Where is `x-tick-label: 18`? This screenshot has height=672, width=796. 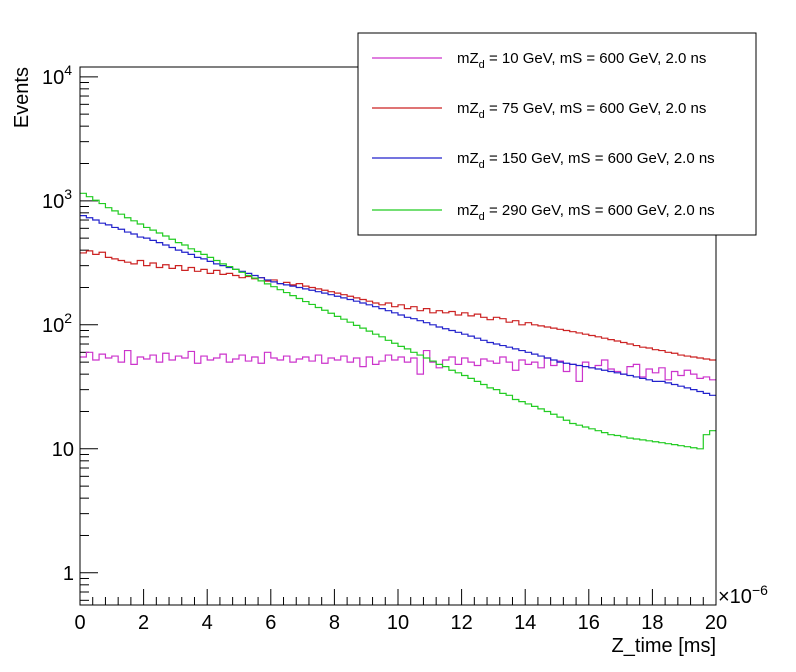 x-tick-label: 18 is located at coordinates (652, 623).